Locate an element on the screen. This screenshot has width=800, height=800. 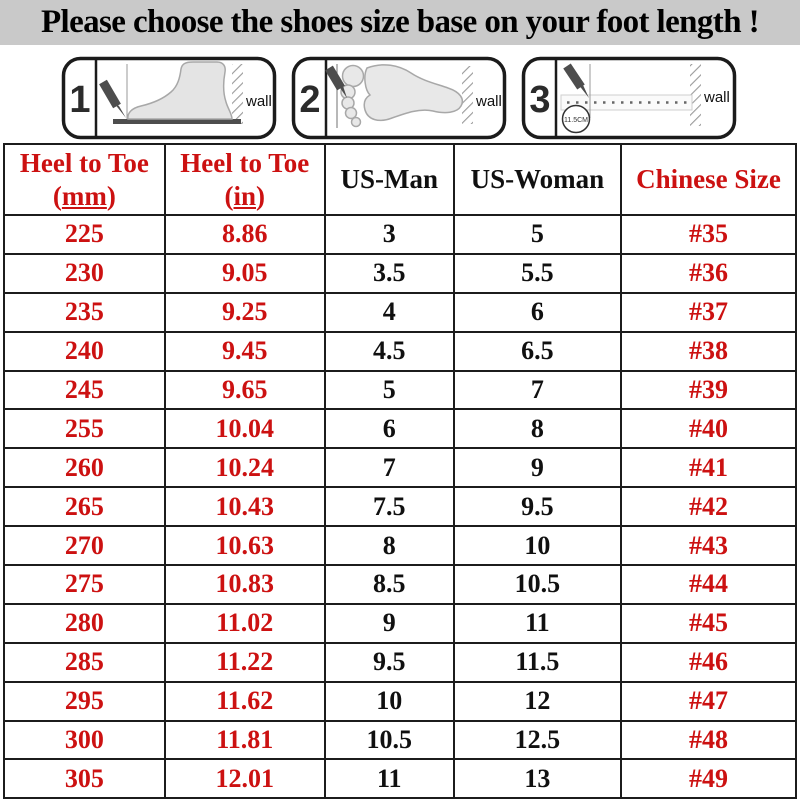
cell-chinese-size: #45 is located at coordinates (708, 623).